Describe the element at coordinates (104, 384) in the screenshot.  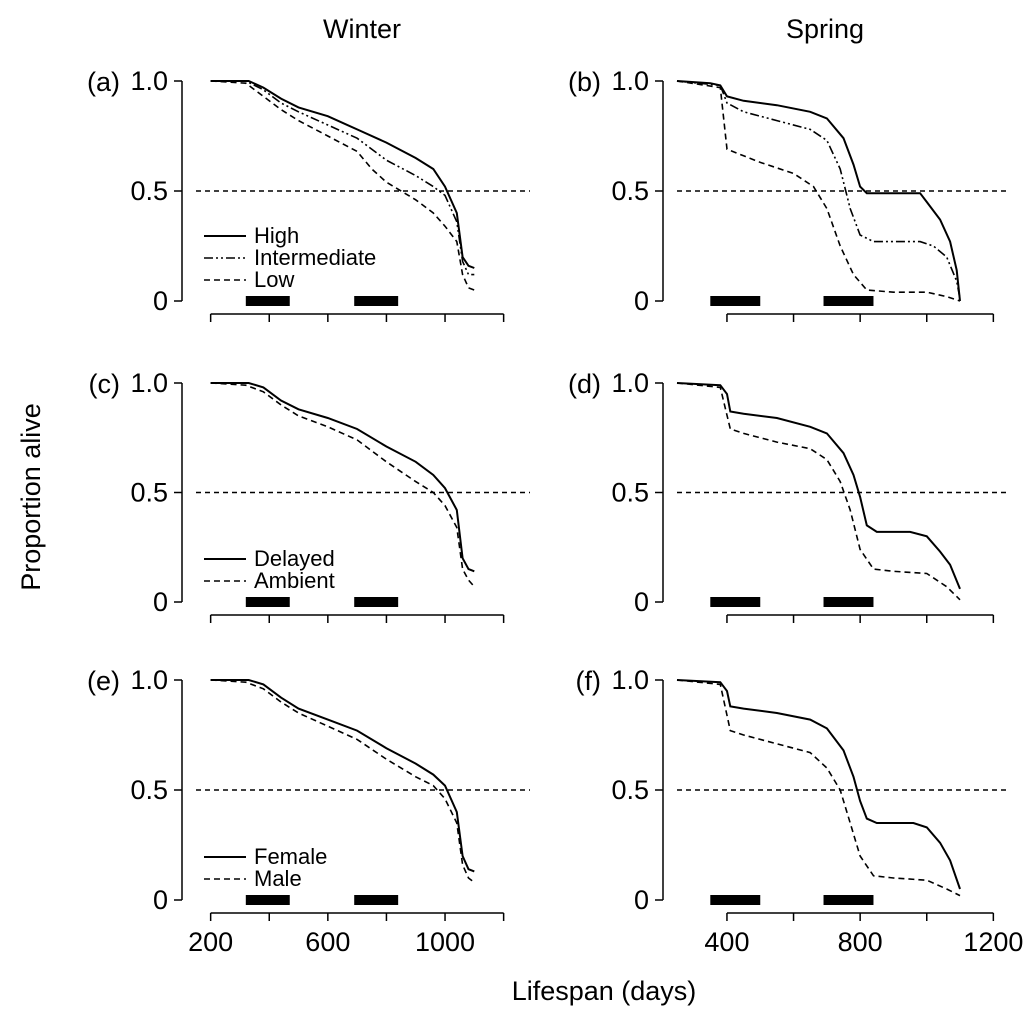
I see `panel-letter: (c)` at that location.